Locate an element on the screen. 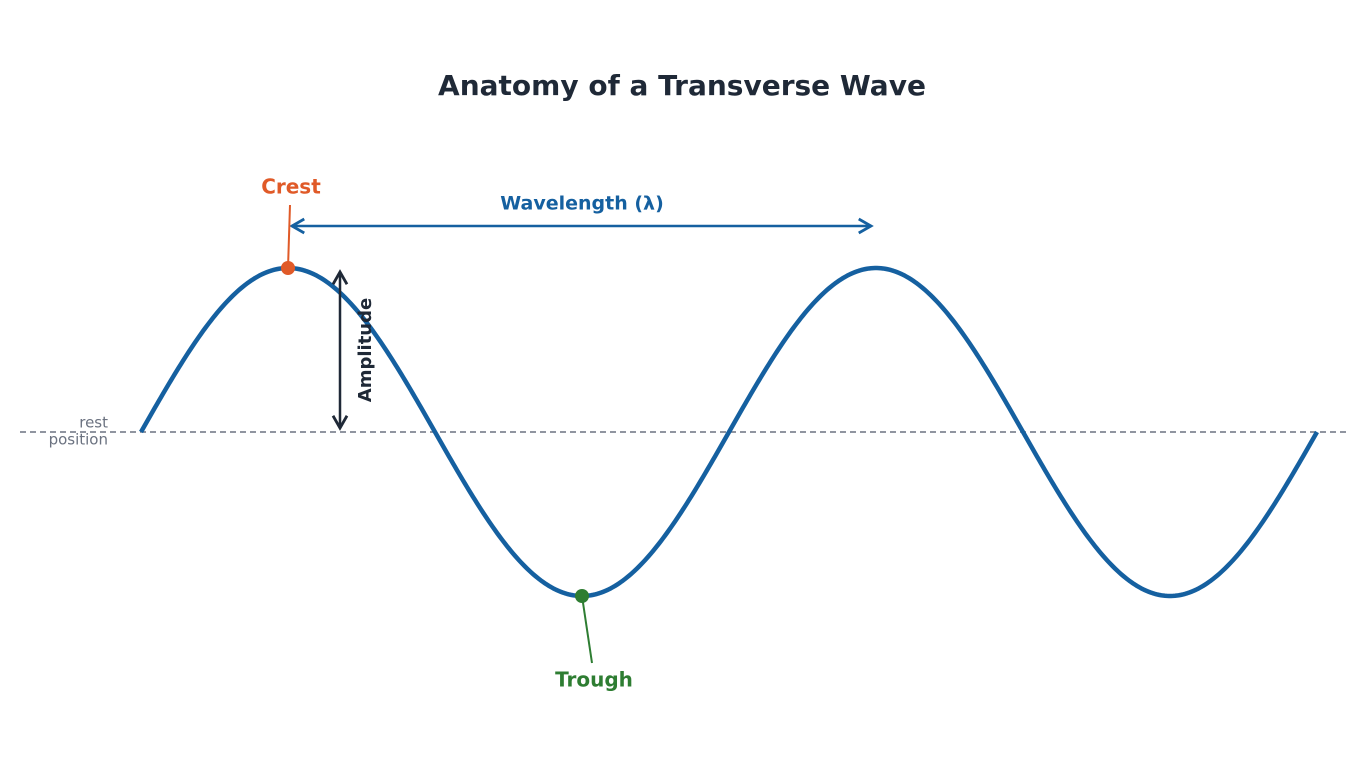  trough-label: Trough is located at coordinates (594, 680).